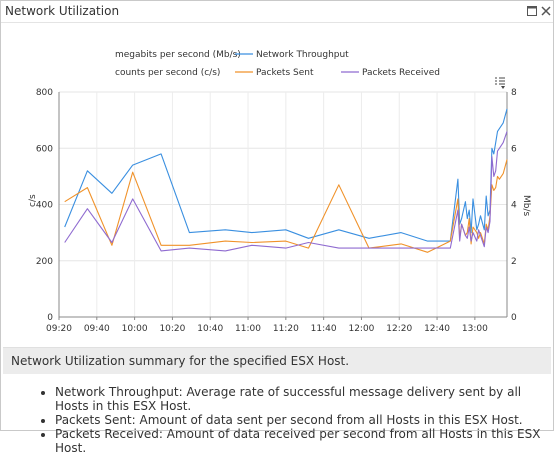 This screenshot has height=455, width=554. Describe the element at coordinates (302, 55) in the screenshot. I see `legend-series-throughput: Network Throughput` at that location.